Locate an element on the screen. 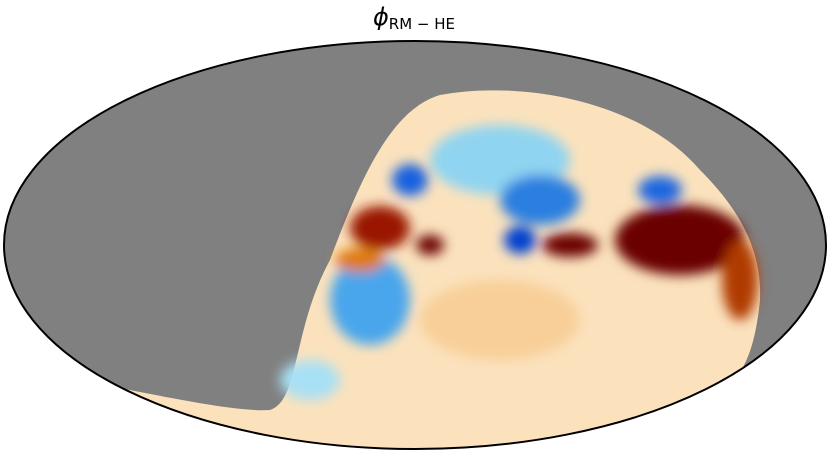 Image resolution: width=829 pixels, height=455 pixels. title-symbol: ϕ is located at coordinates (381, 17).